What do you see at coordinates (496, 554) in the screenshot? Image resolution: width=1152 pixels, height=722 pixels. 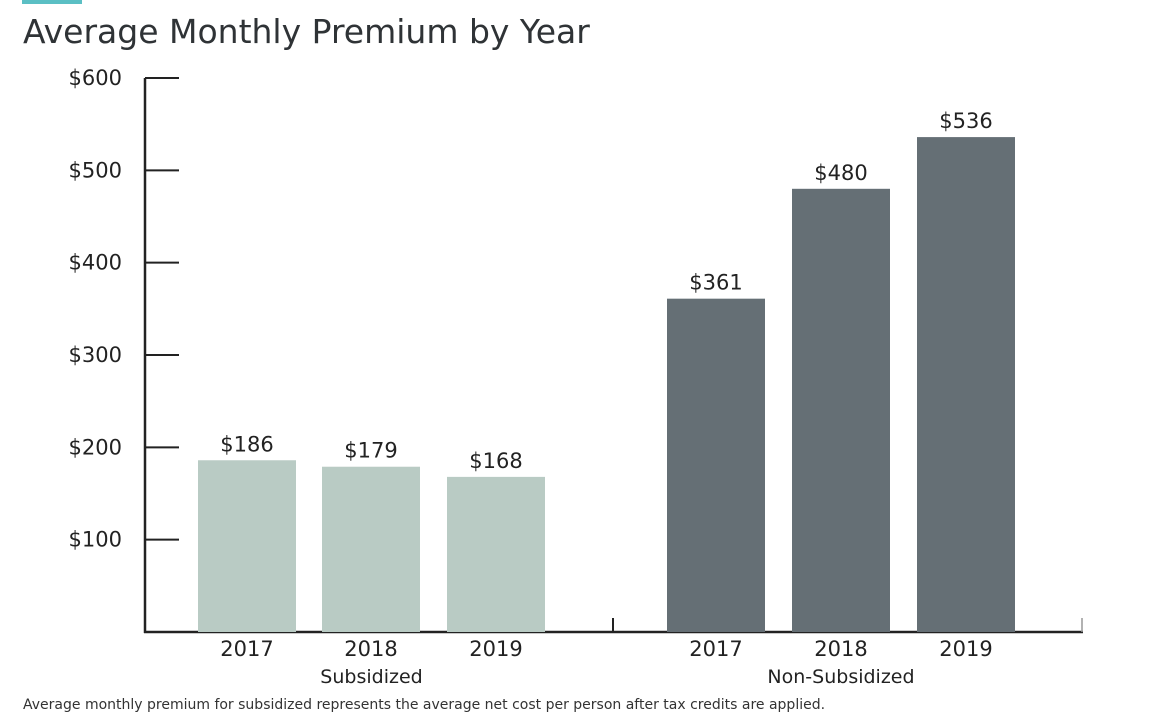 I see `bar-subsidized-2019` at bounding box center [496, 554].